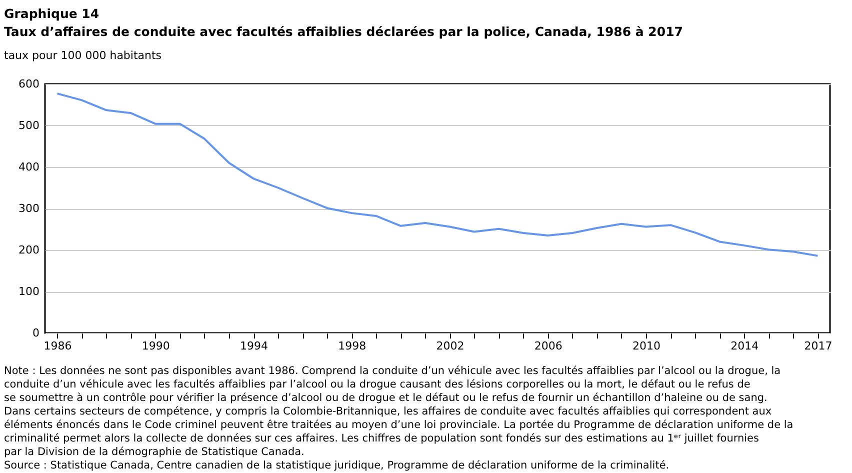 This screenshot has width=852, height=473. Describe the element at coordinates (52, 13) in the screenshot. I see `chart-title: Graphique 14` at that location.